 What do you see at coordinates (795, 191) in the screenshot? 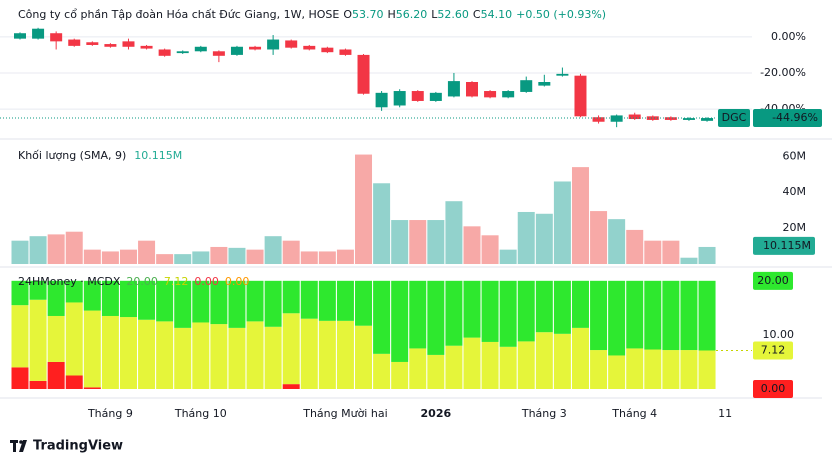
I see `y-tick-label: 40M` at bounding box center [795, 191].